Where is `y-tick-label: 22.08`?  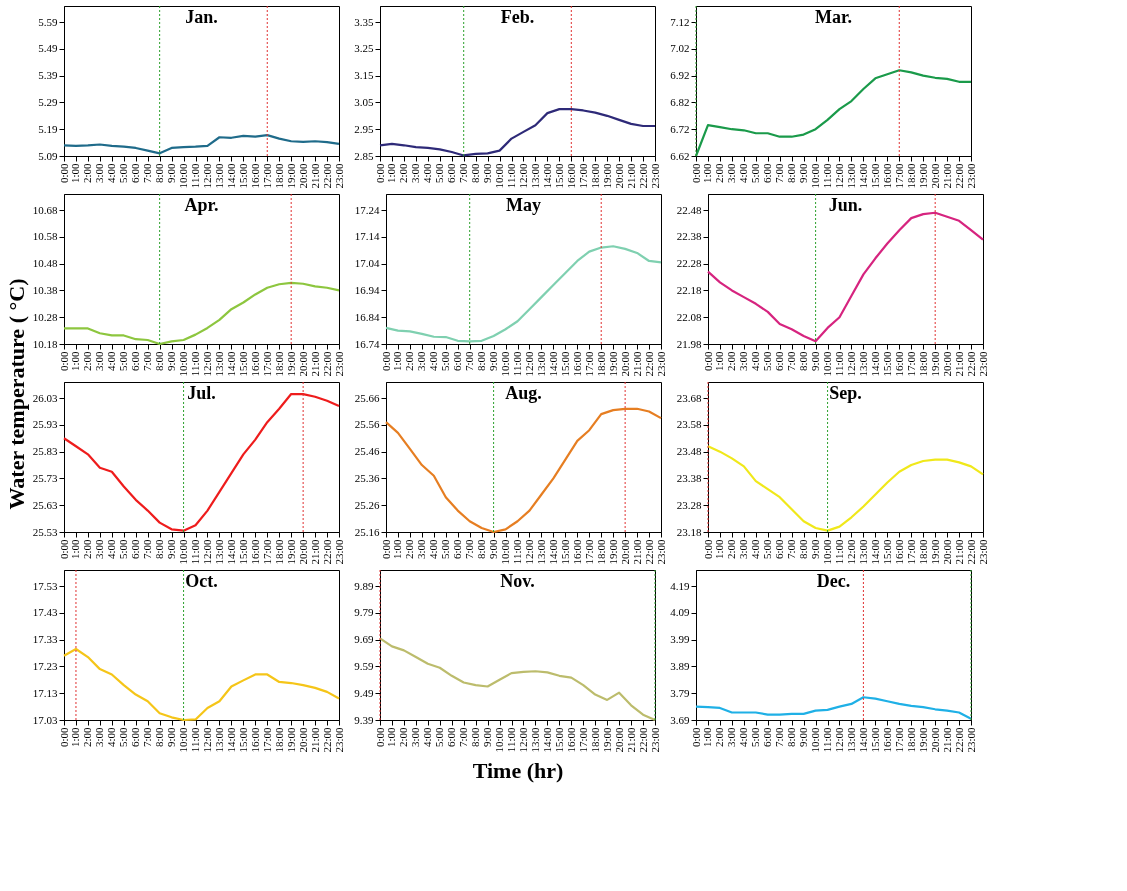 y-tick-label: 22.08 is located at coordinates (689, 316).